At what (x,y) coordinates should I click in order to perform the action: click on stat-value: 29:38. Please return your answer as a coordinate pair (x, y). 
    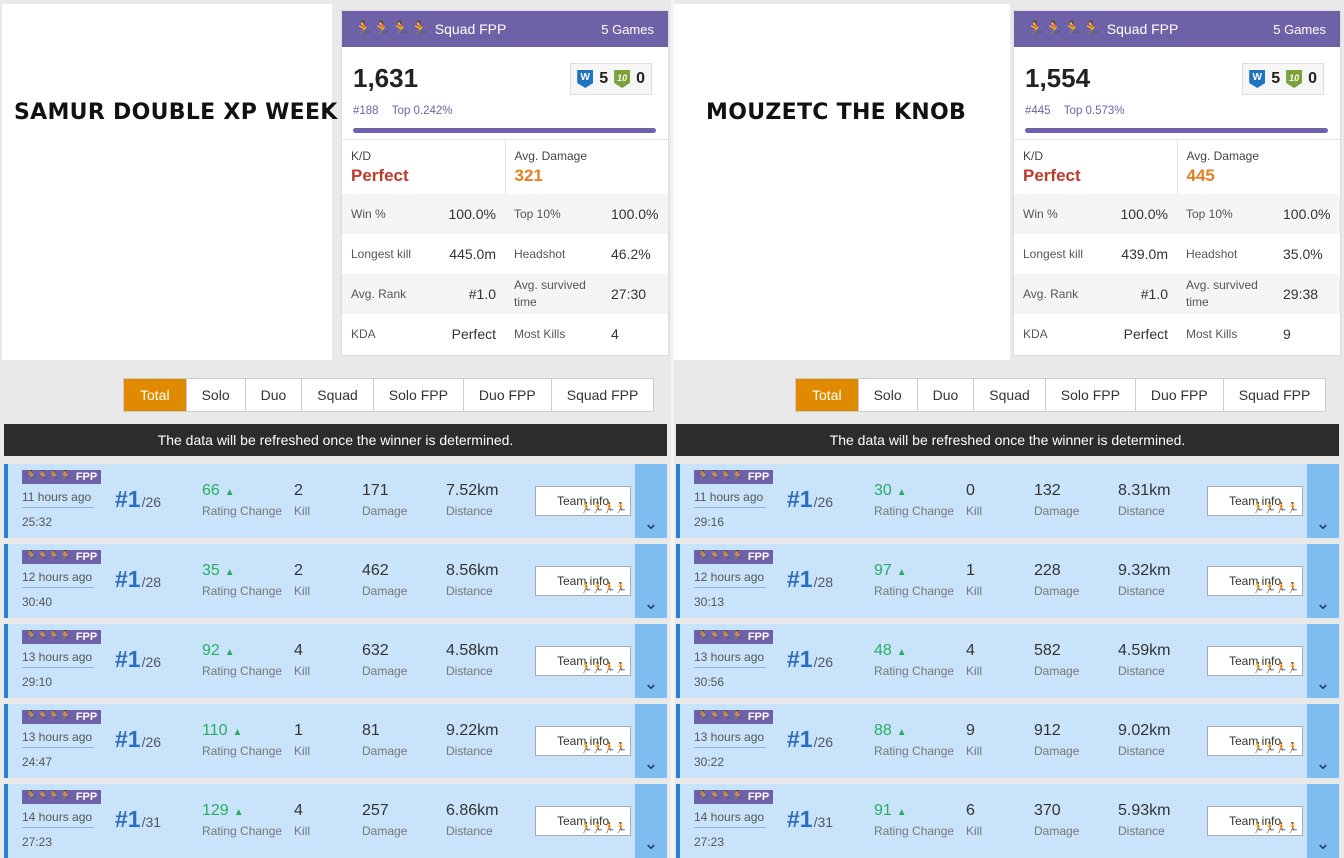
    Looking at the image, I should click on (1301, 294).